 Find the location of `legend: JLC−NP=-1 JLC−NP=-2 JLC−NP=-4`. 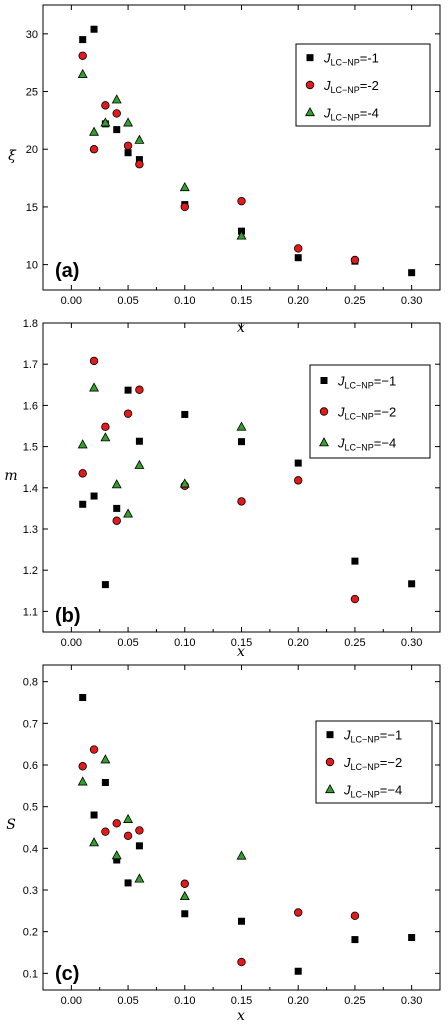

legend: JLC−NP=-1 JLC−NP=-2 JLC−NP=-4 is located at coordinates (363, 85).